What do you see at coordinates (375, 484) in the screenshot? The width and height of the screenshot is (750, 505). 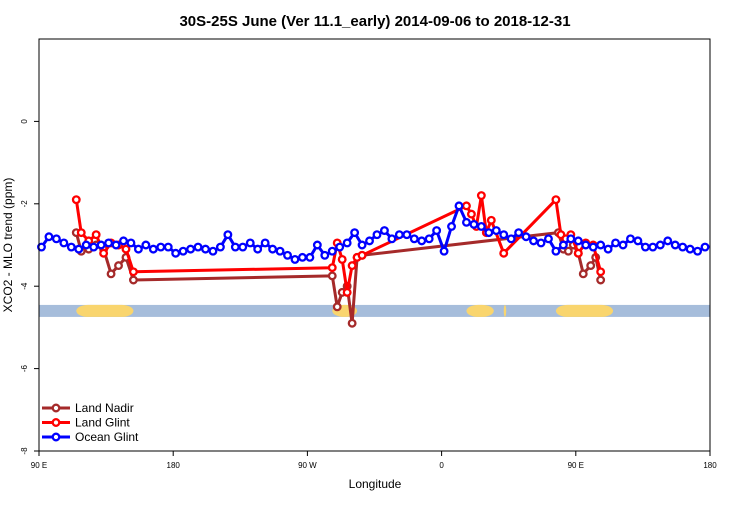 I see `x-axis-label: Longitude` at bounding box center [375, 484].